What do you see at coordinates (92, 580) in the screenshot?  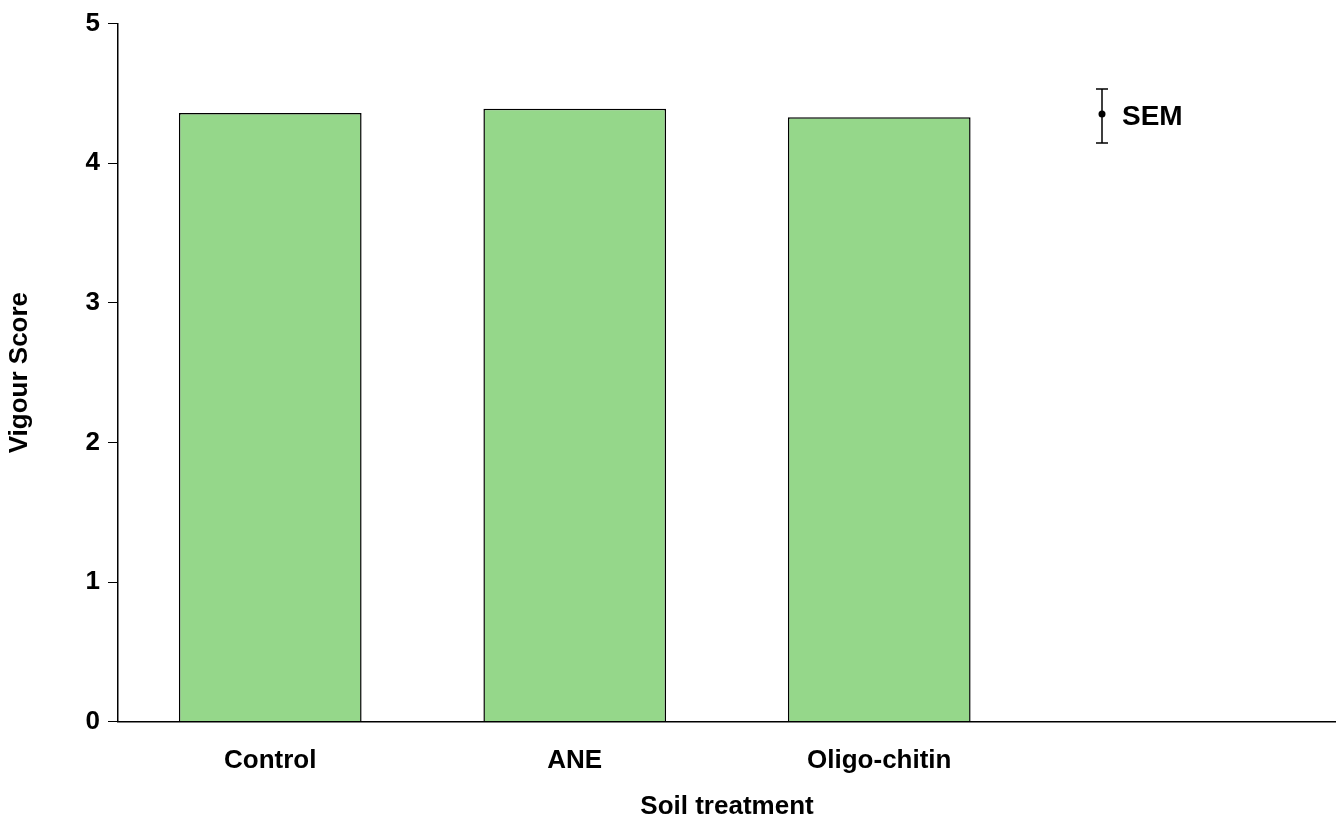 I see `y-tick-label: 1` at bounding box center [92, 580].